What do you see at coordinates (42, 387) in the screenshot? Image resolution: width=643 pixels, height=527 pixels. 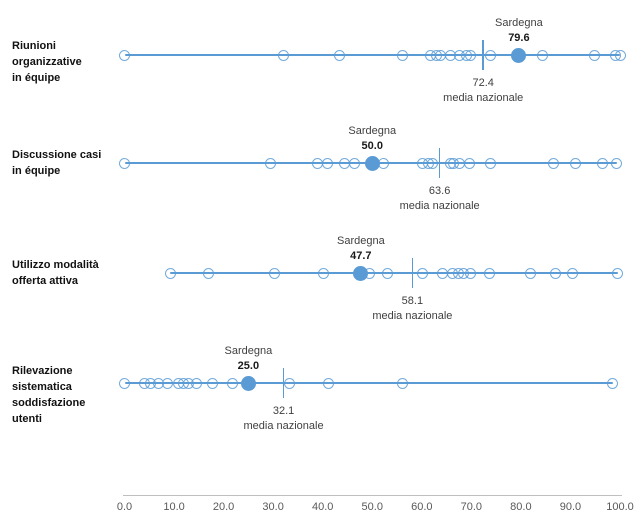 I see `row-label-line: sistematica` at bounding box center [42, 387].